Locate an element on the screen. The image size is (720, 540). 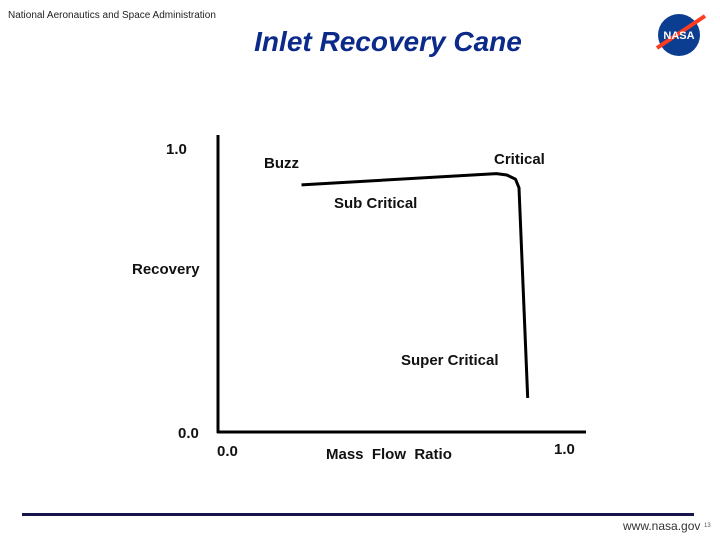
y-tick-1: 1.0 is located at coordinates (176, 149).